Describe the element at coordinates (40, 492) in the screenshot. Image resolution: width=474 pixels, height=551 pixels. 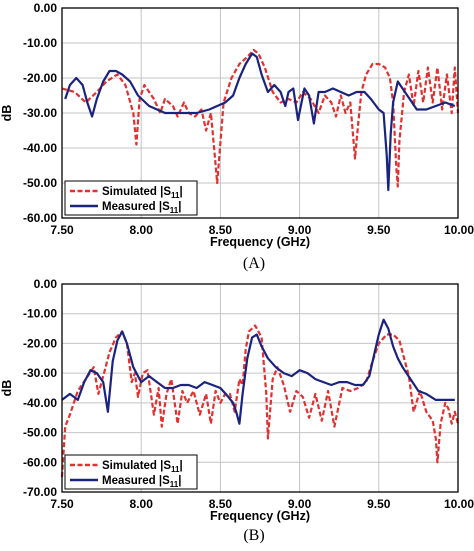
I see `y-tick-label: -70.00` at that location.